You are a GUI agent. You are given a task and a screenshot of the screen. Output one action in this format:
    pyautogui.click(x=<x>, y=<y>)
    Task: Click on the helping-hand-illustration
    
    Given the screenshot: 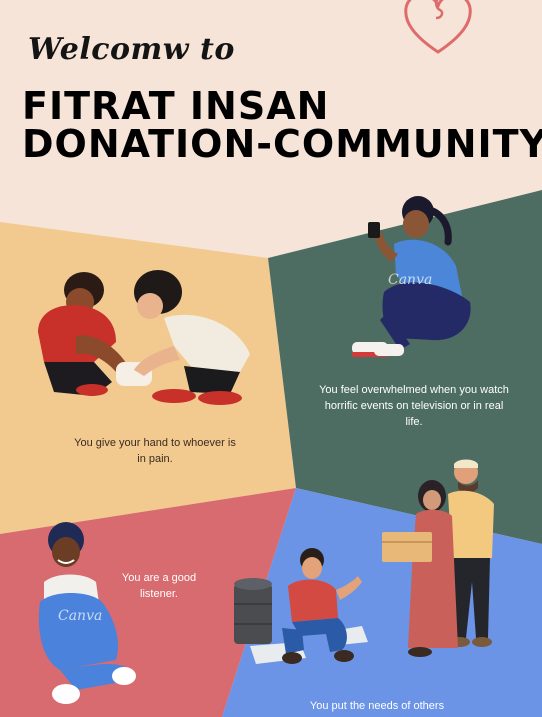 What is the action you would take?
    pyautogui.click(x=144, y=337)
    